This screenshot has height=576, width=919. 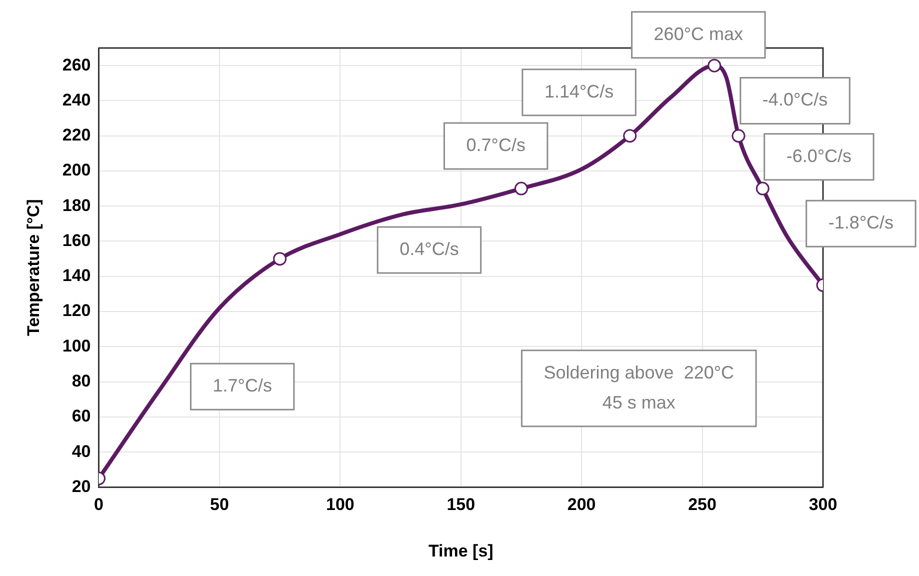 I want to click on y-tick-label: 260, so click(x=76, y=64).